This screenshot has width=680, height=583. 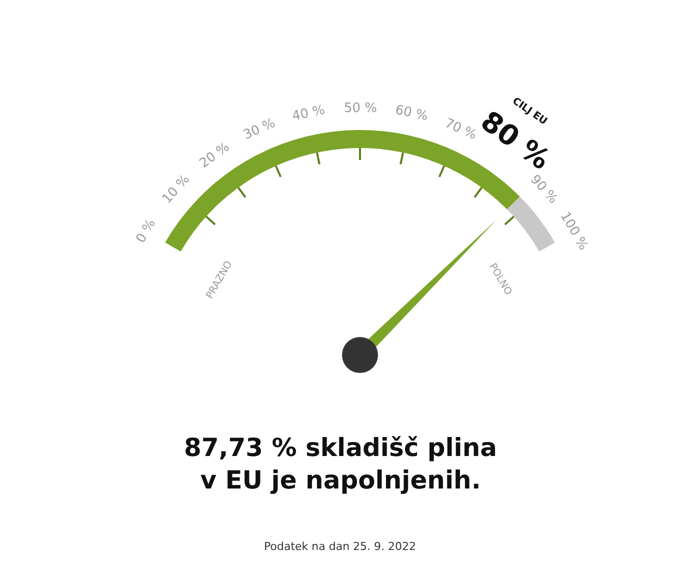 I want to click on text: 87,73 % skladišč plina v EU je napolnjenih., so click(x=341, y=463).